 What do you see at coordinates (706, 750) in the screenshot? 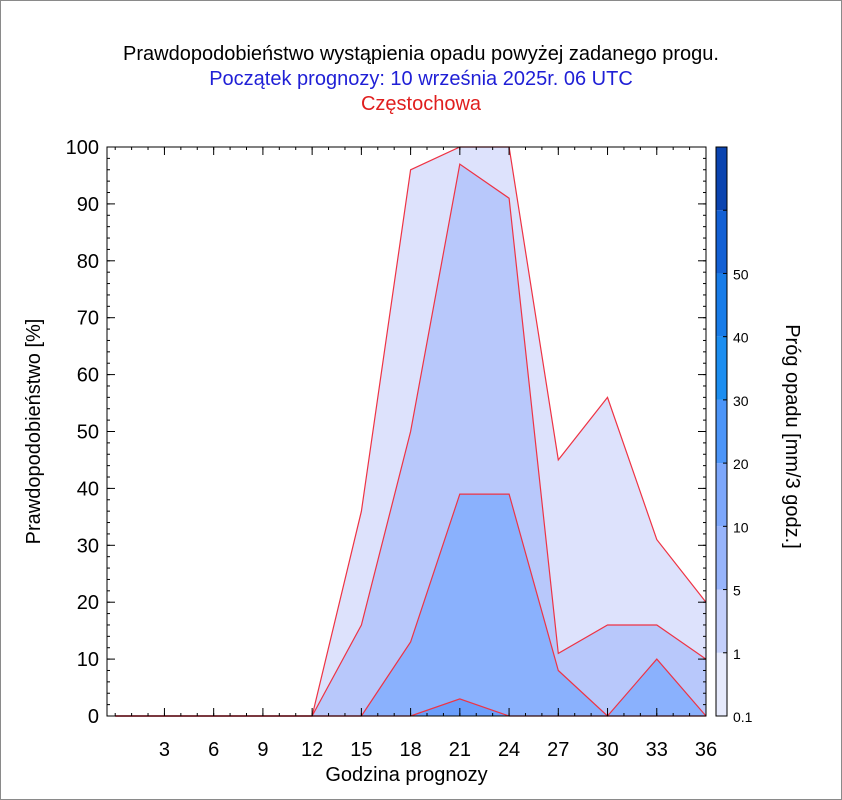
I see `x-tick-label: 36` at bounding box center [706, 750].